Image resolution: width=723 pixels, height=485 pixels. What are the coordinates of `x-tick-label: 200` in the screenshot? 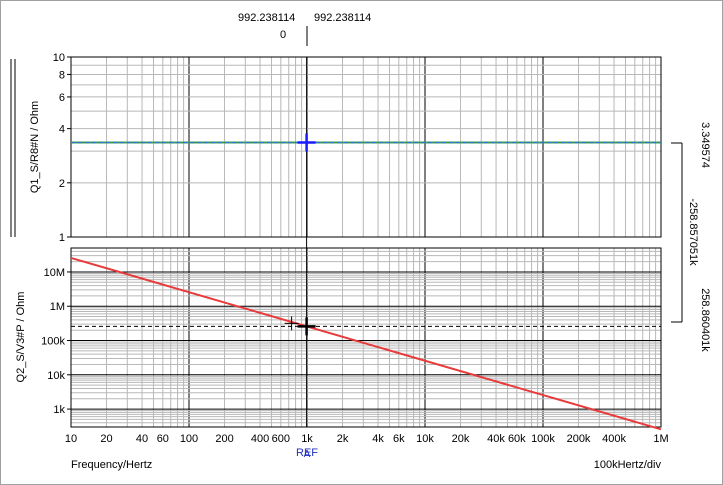 It's located at (224, 439).